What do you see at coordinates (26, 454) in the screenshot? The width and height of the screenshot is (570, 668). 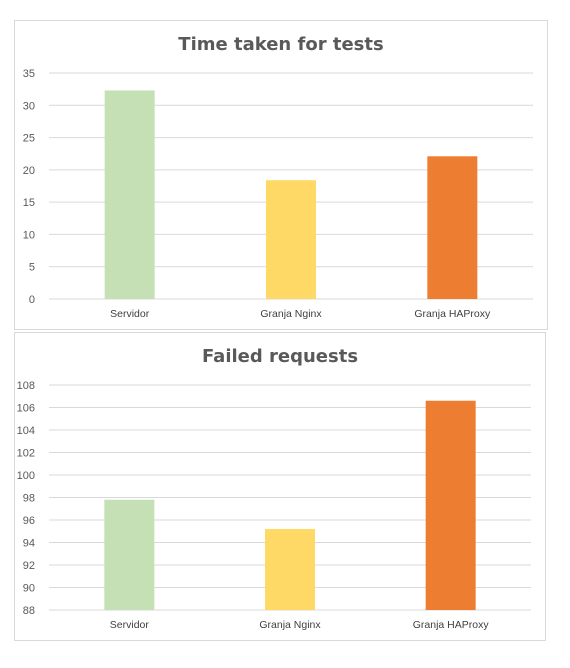 I see `y-tick-label: 102` at bounding box center [26, 454].